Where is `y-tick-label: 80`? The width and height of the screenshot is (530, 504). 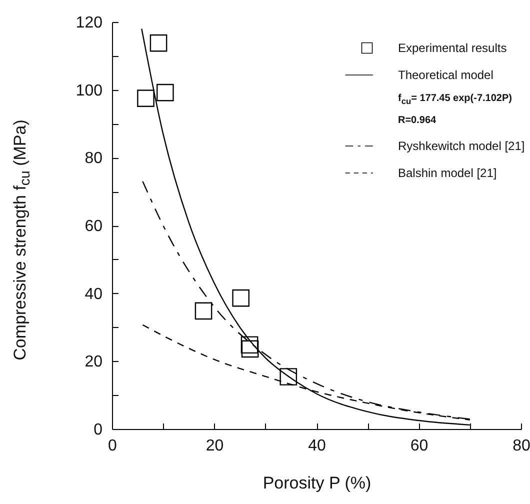
y-tick-label: 80 is located at coordinates (93, 159).